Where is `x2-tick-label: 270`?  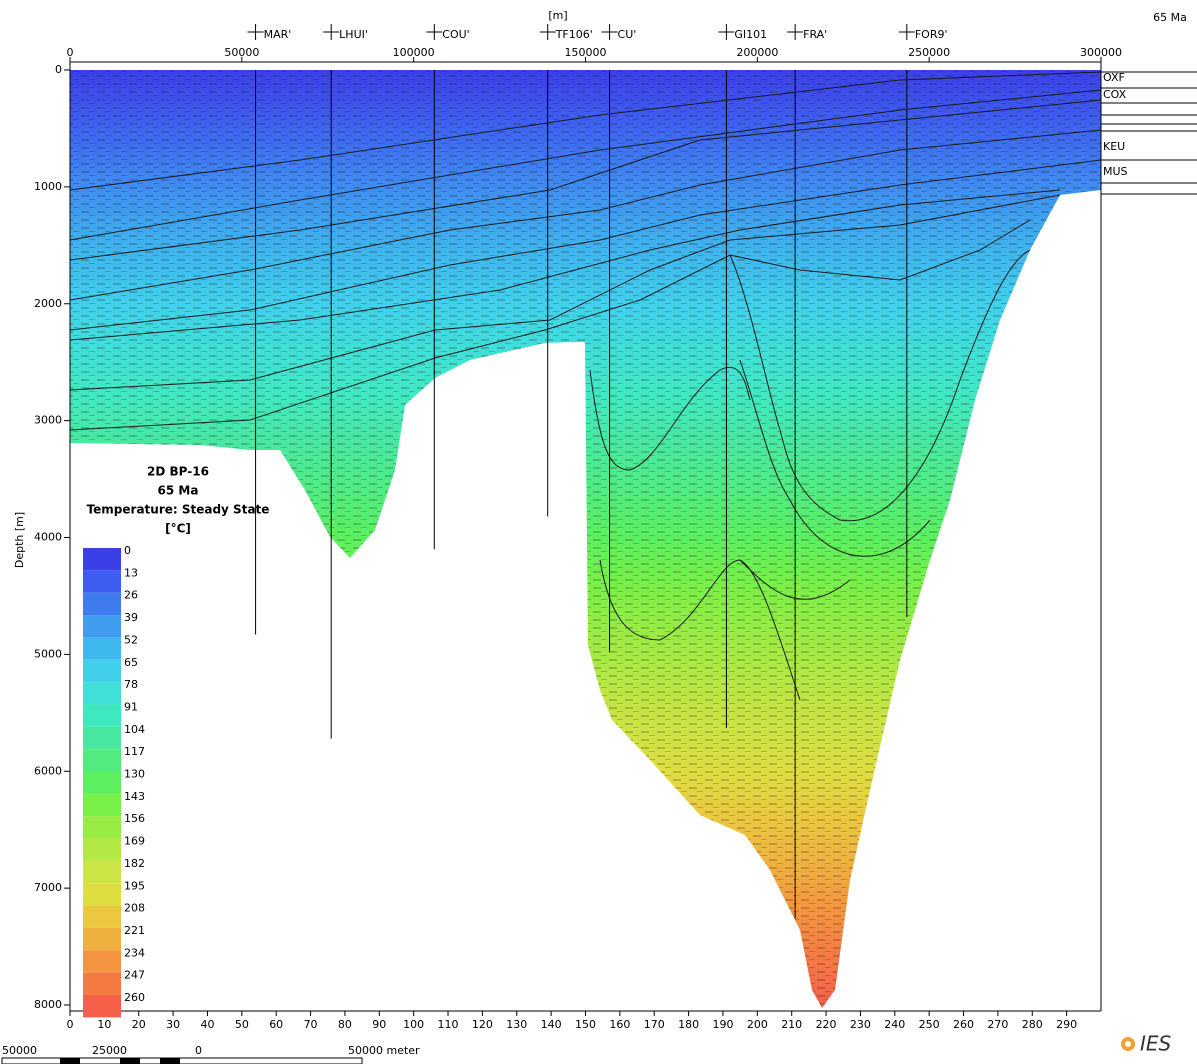 x2-tick-label: 270 is located at coordinates (997, 1024).